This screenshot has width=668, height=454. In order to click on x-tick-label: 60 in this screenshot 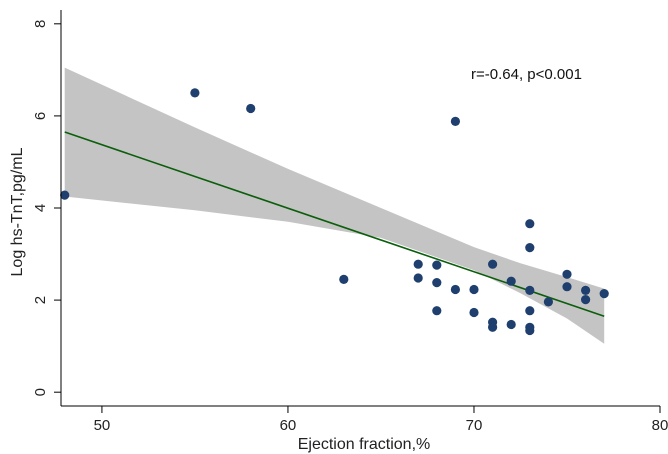, I will do `click(288, 425)`.